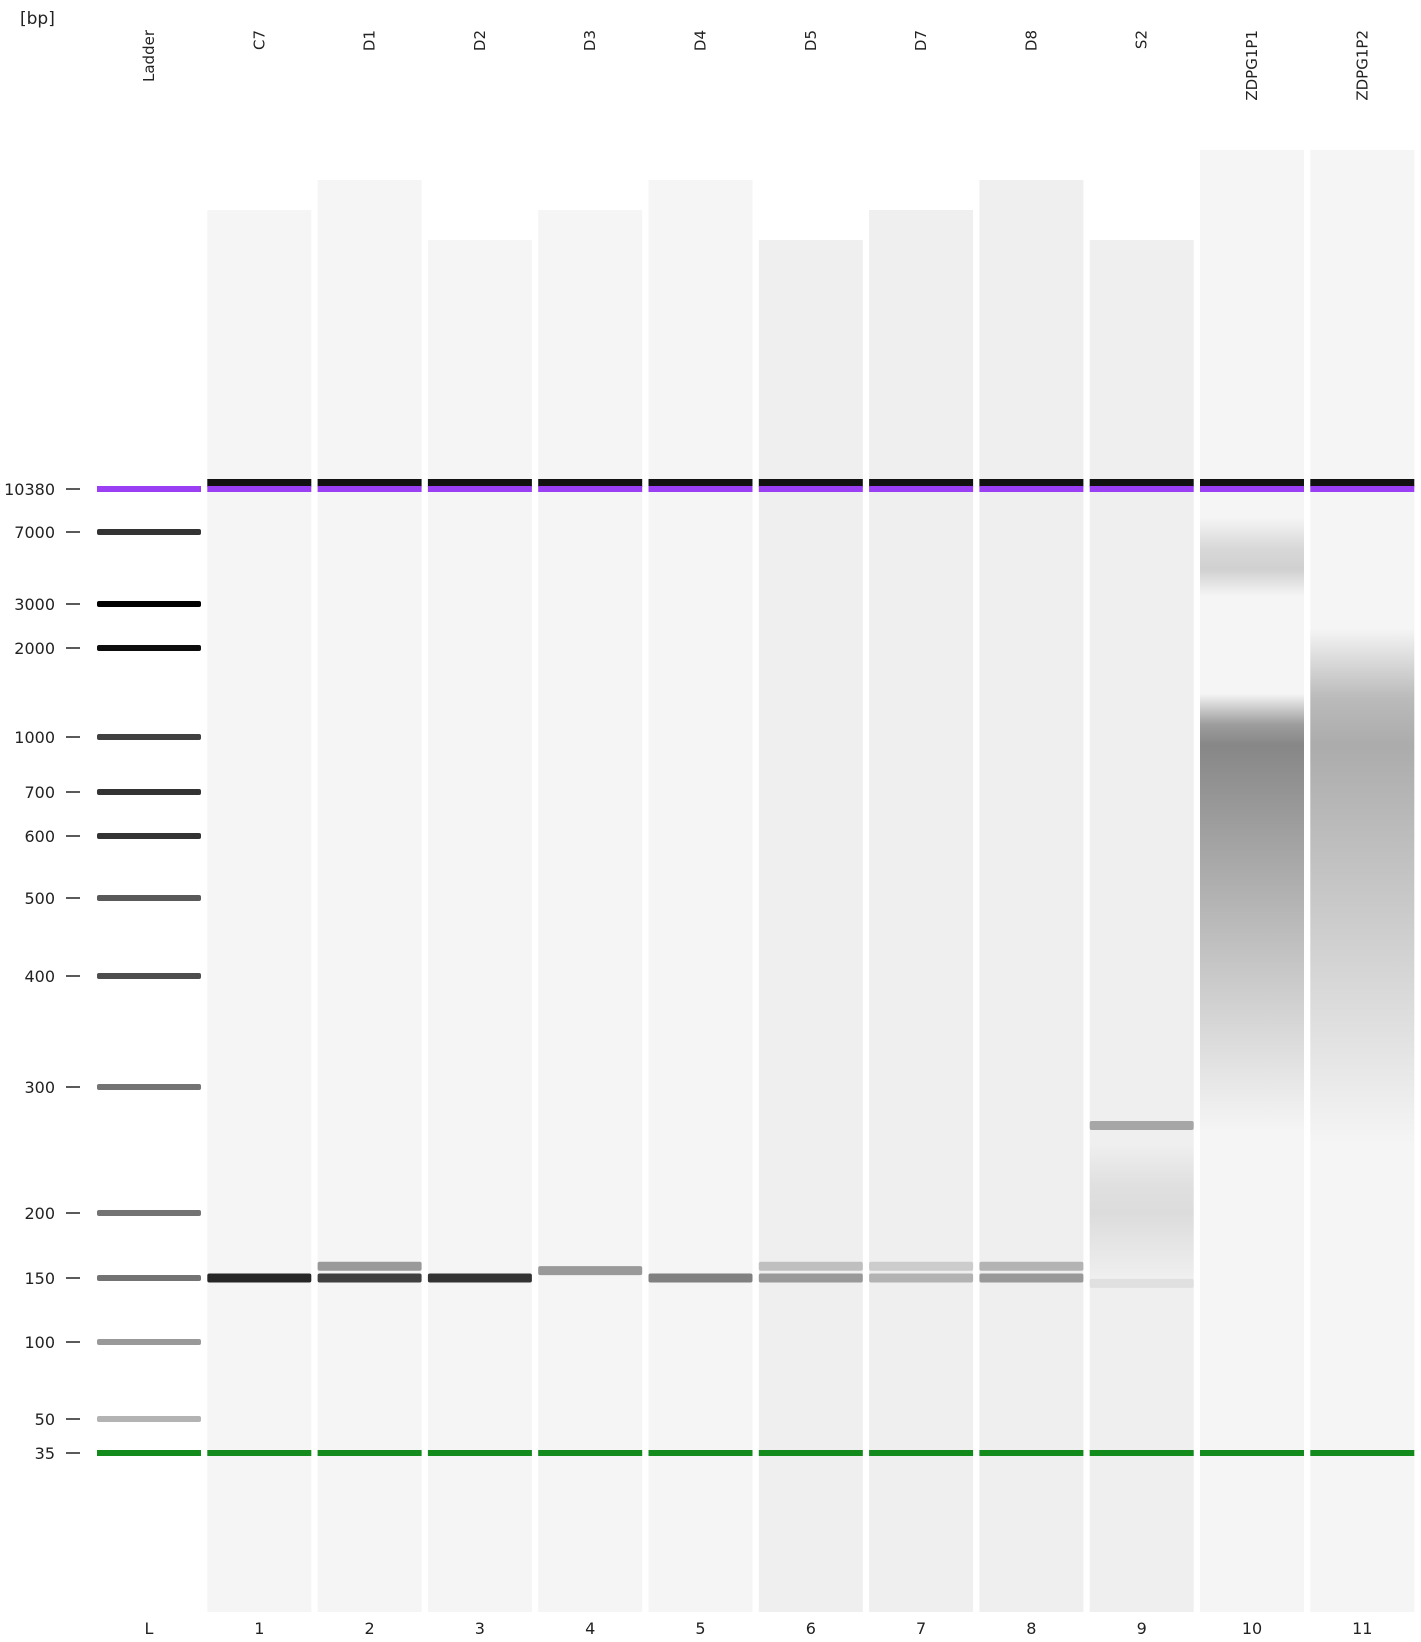 The height and width of the screenshot is (1642, 1421). Describe the element at coordinates (34, 648) in the screenshot. I see `size-label-2000: 2000` at that location.